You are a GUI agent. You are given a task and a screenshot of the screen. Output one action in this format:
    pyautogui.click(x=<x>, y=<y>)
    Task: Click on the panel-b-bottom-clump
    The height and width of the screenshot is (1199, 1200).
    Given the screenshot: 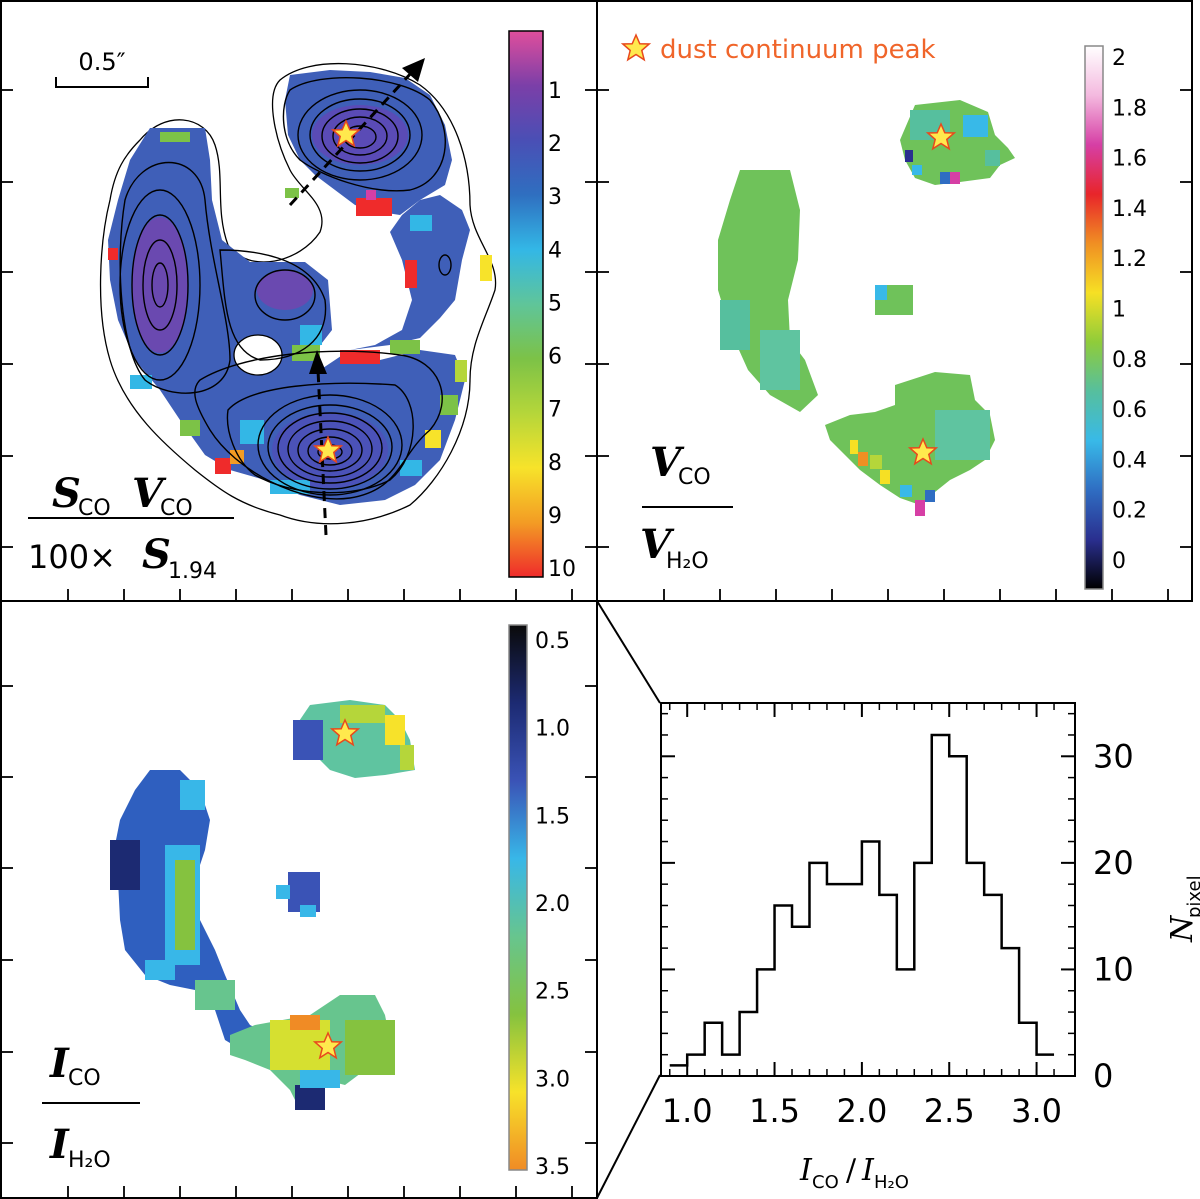 What is the action you would take?
    pyautogui.click(x=910, y=438)
    